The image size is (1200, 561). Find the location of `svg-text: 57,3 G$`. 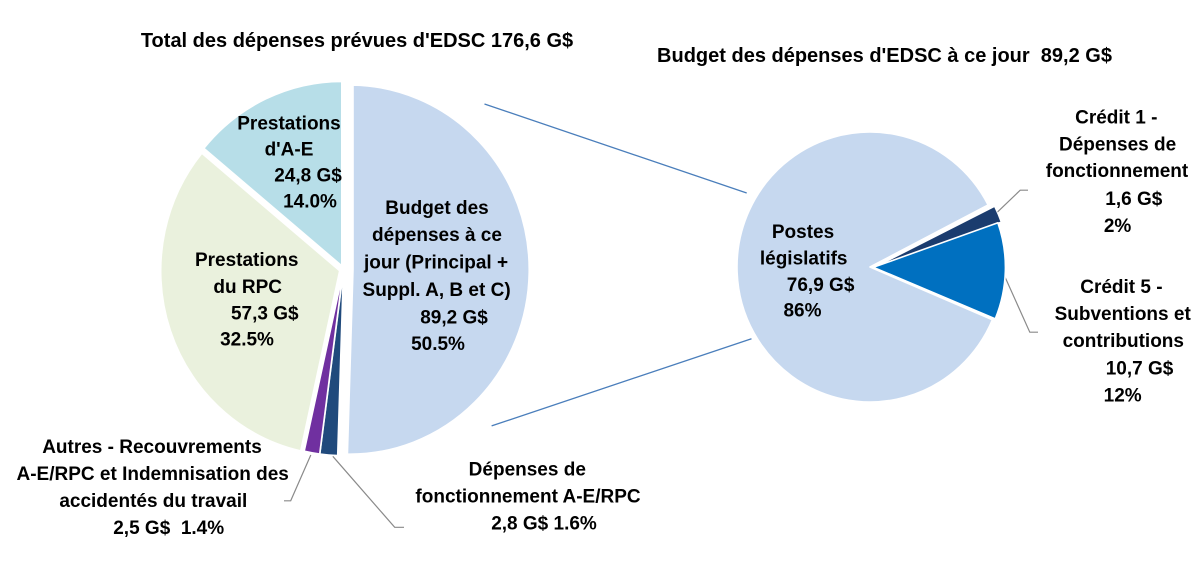

svg-text: 57,3 G$ is located at coordinates (265, 313).